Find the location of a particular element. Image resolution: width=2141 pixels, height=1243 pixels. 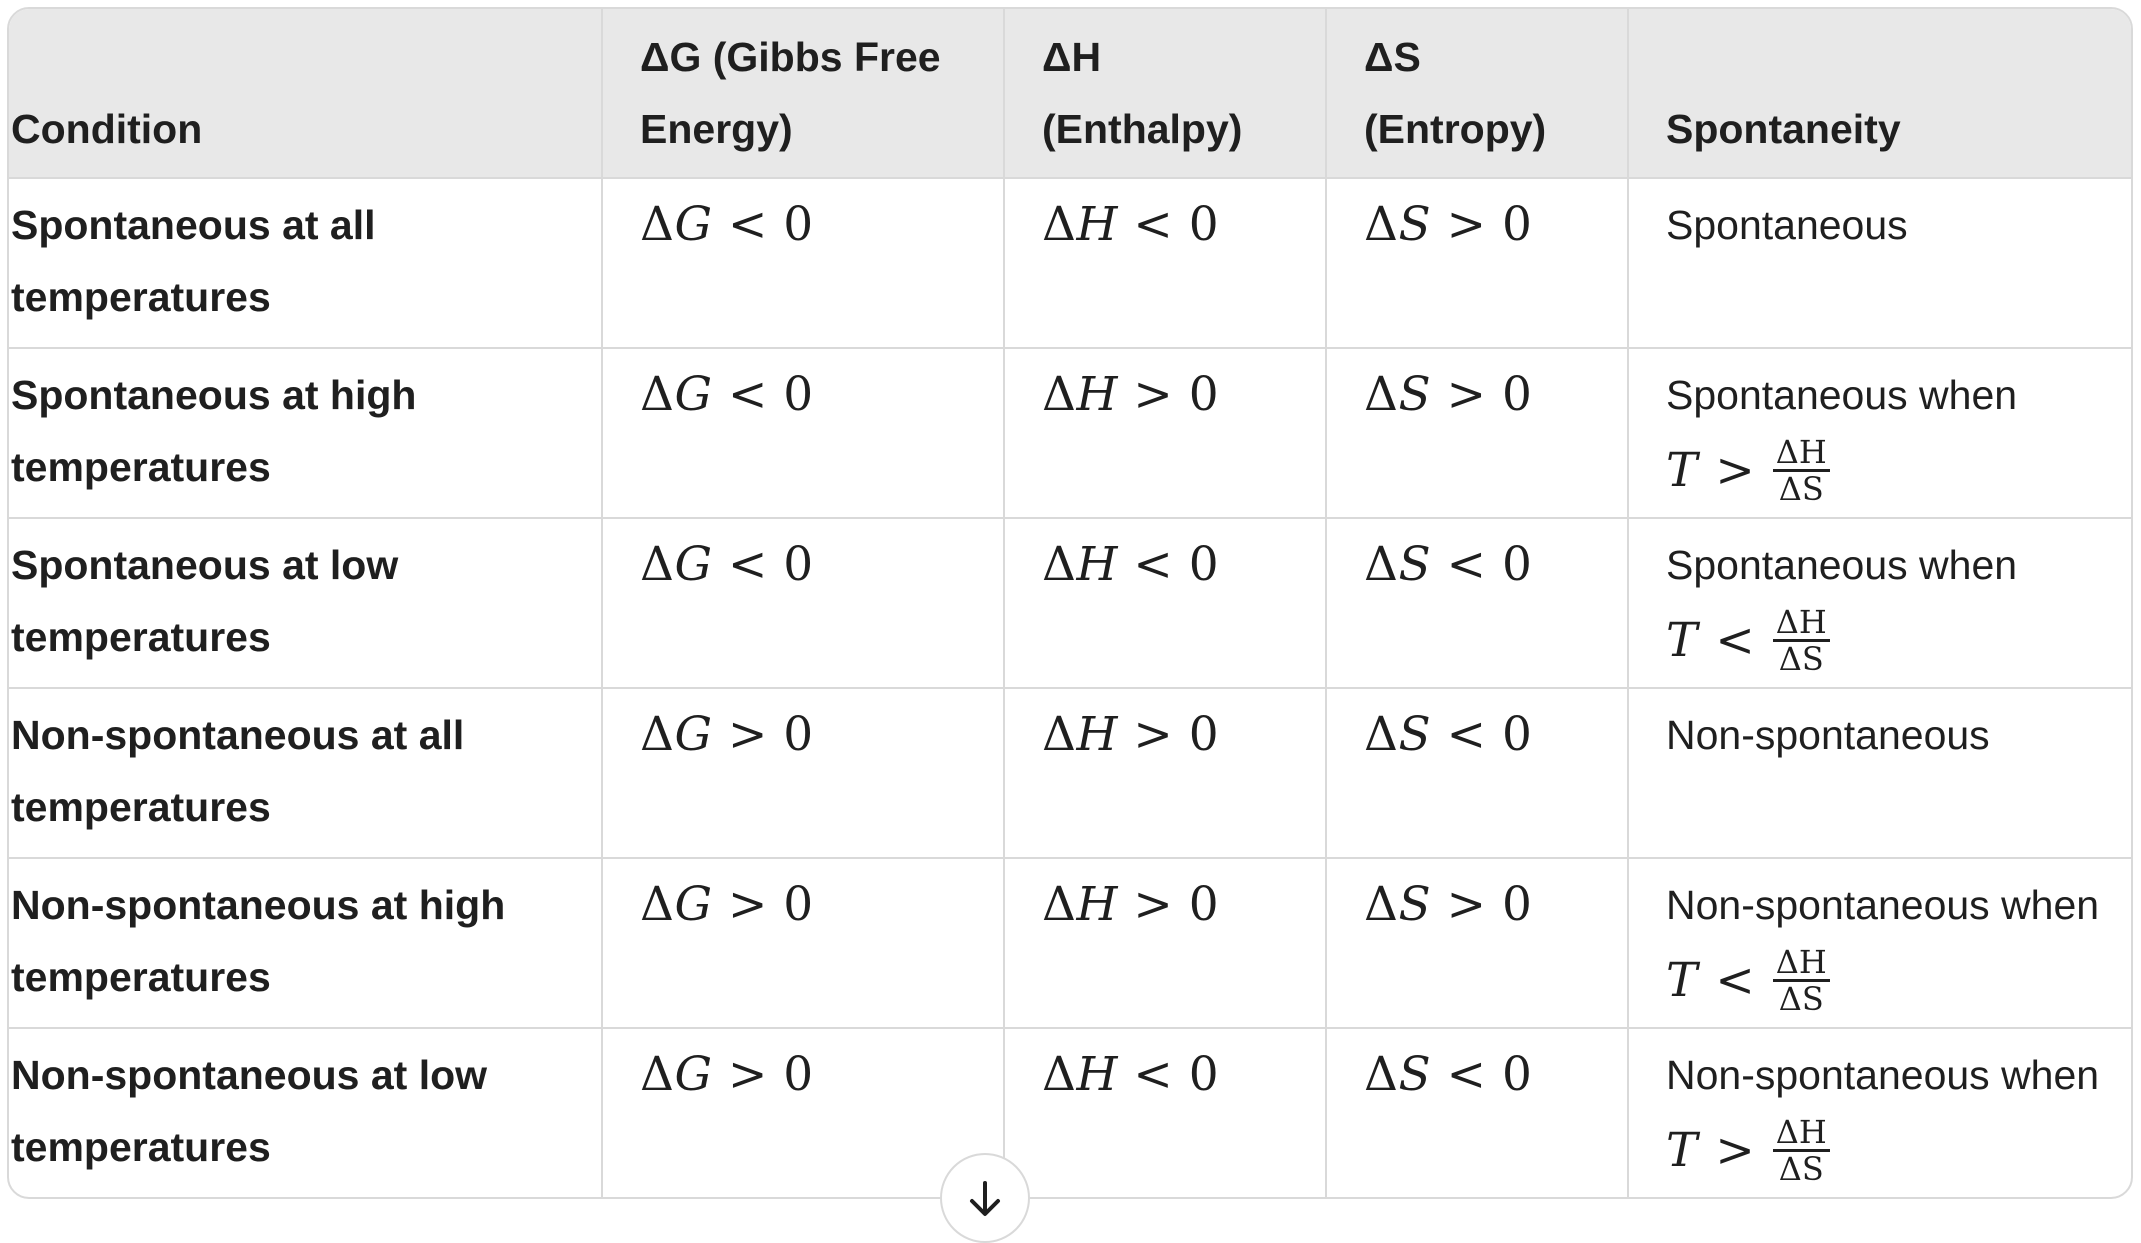

spontaneity-cell: Spontaneous when T < ΔH ΔS is located at coordinates (1879, 603).